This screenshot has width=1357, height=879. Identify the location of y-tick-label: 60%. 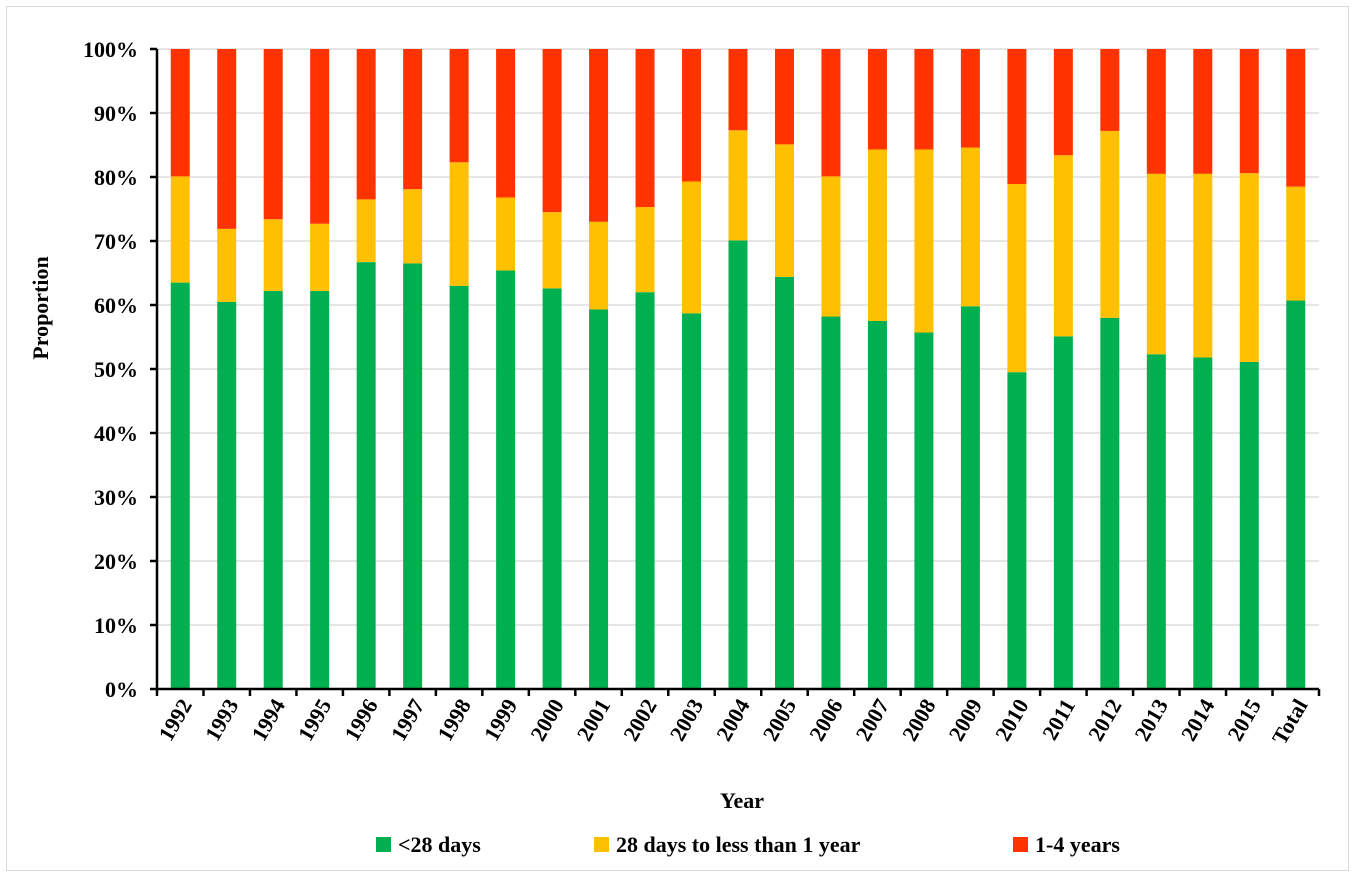
(116, 305).